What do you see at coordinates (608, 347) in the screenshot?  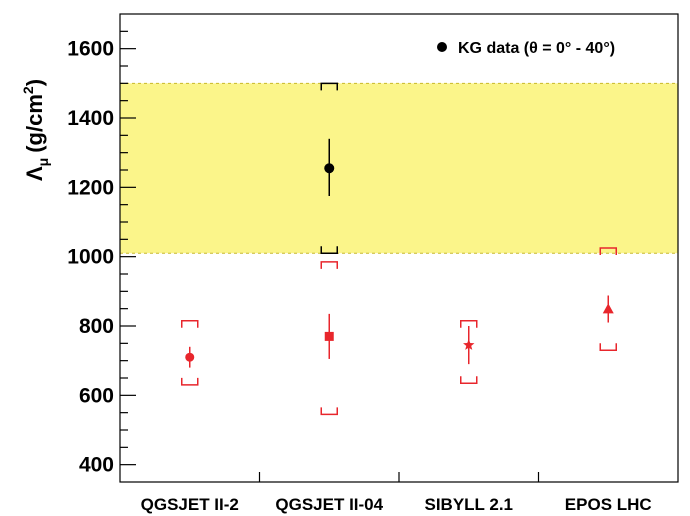 I see `model-epos-lhc-sys-lower-bracket` at bounding box center [608, 347].